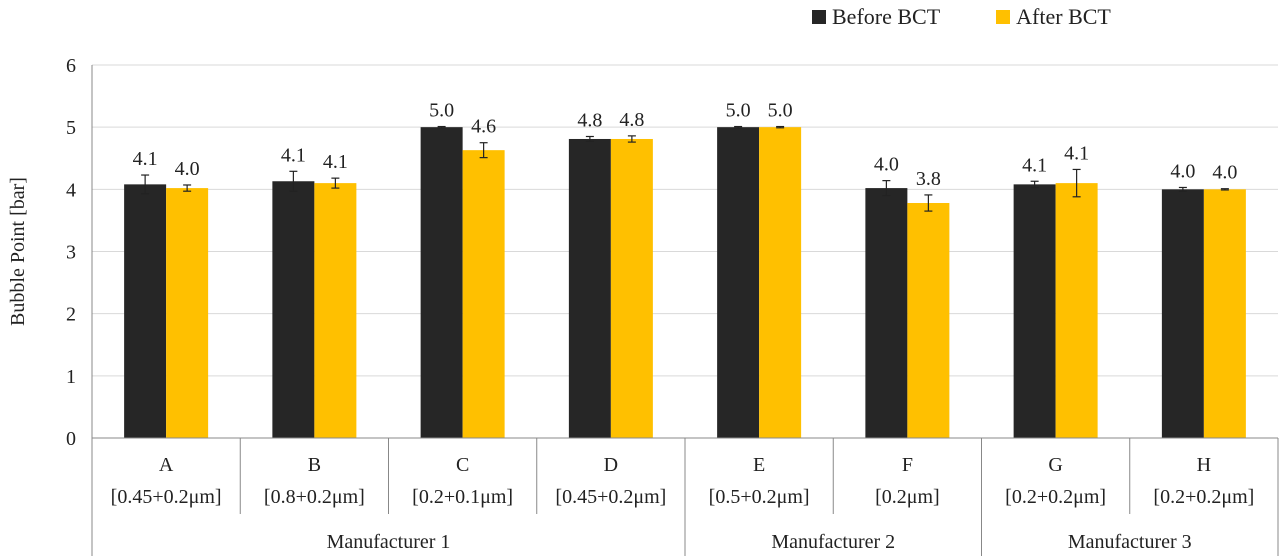 Image resolution: width=1280 pixels, height=558 pixels. I want to click on legend-label-after: After BCT, so click(1063, 16).